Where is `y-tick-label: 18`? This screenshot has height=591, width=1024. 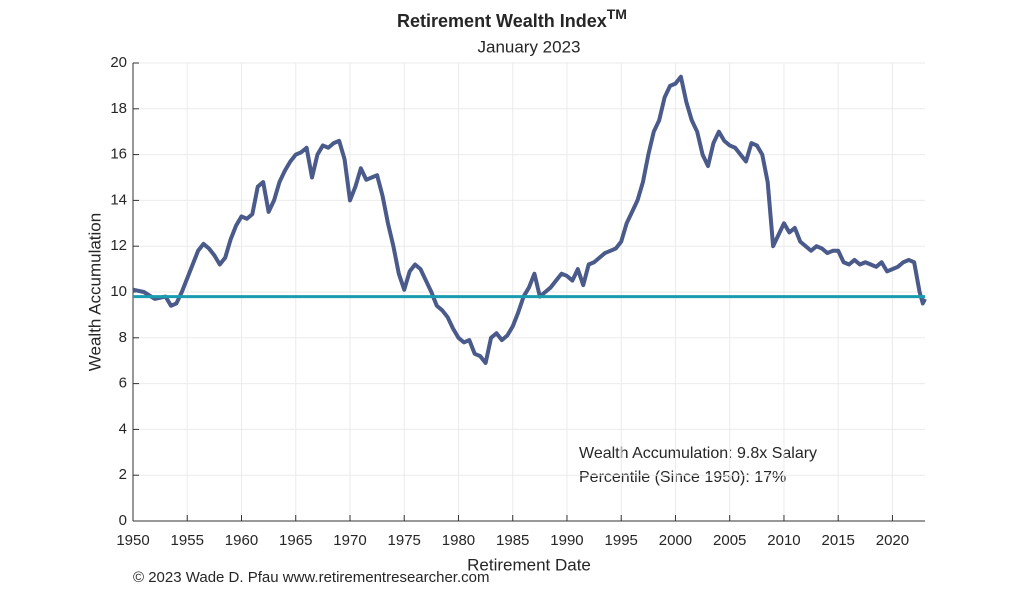
y-tick-label: 18 is located at coordinates (118, 108).